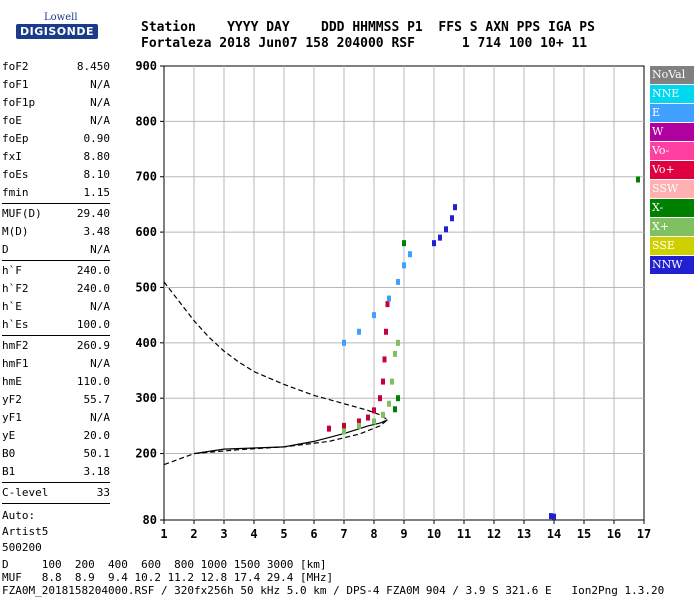 The width and height of the screenshot is (700, 600). I want to click on logo-line2: DIGISONDE, so click(57, 31).